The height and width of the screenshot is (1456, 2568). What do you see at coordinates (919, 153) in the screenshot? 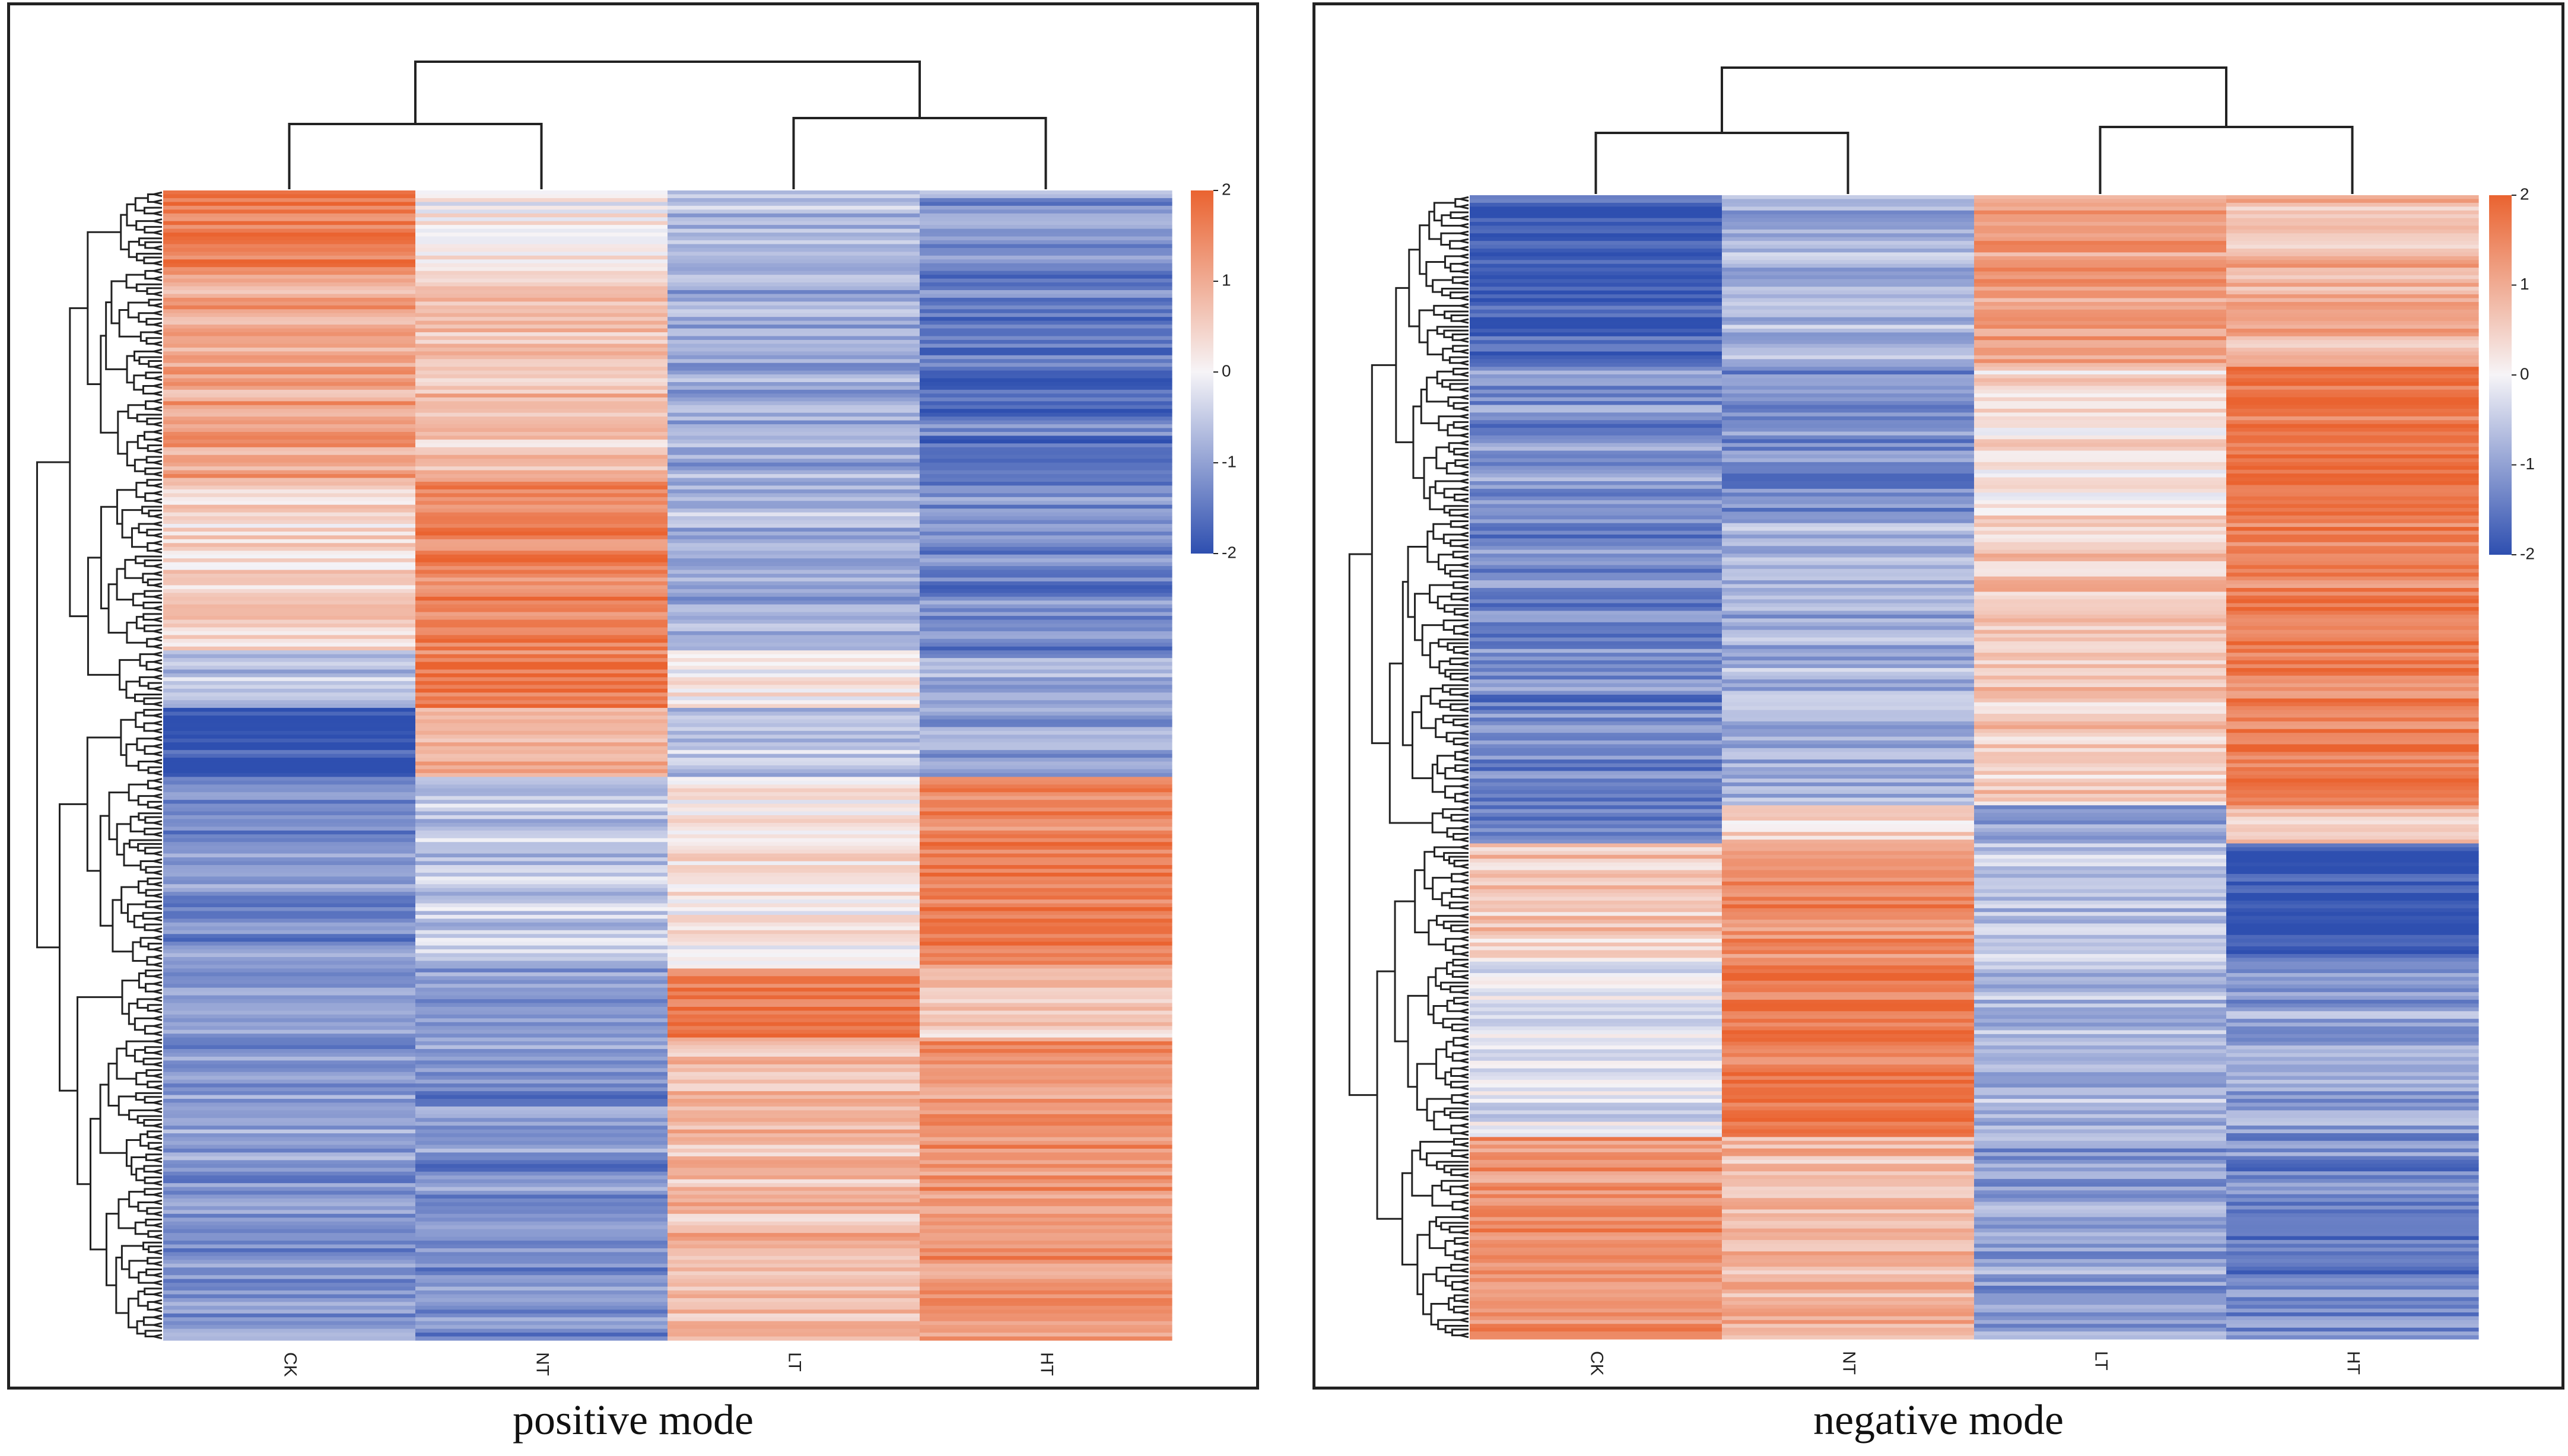
I see `column-dendrogram-branch` at bounding box center [919, 153].